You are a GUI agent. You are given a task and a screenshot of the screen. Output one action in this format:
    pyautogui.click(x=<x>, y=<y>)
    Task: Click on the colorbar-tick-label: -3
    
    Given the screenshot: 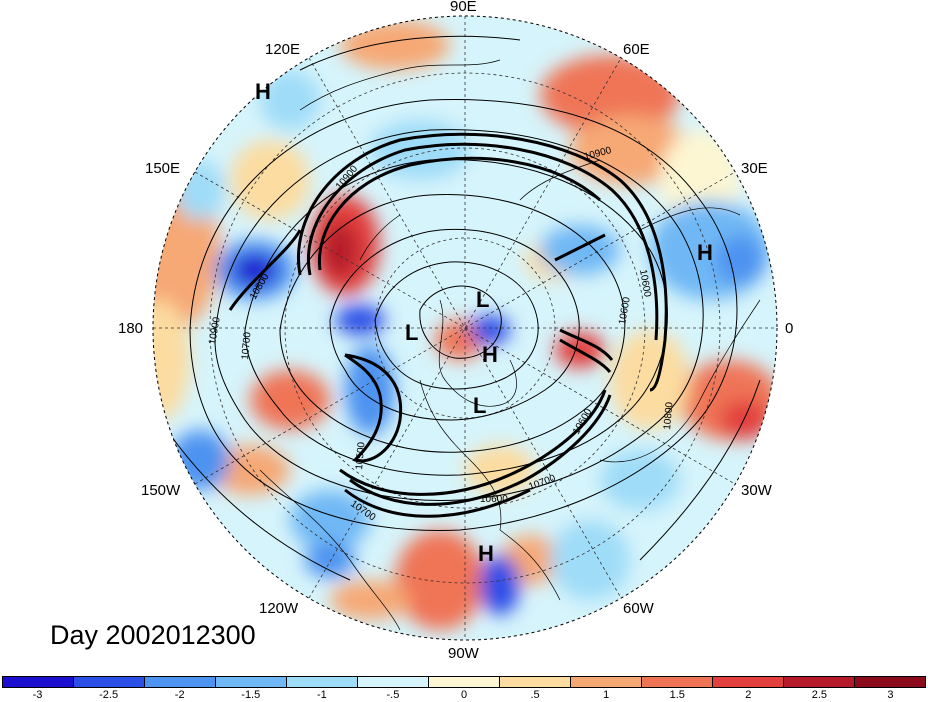 What is the action you would take?
    pyautogui.click(x=37, y=695)
    